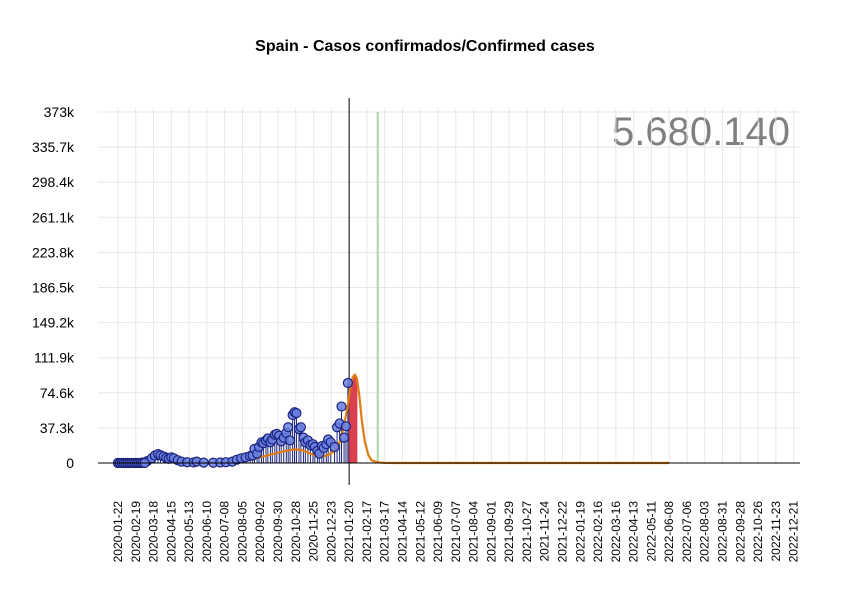 The image size is (850, 600). Describe the element at coordinates (598, 532) in the screenshot. I see `x-tick-label: 2022-02-16` at that location.